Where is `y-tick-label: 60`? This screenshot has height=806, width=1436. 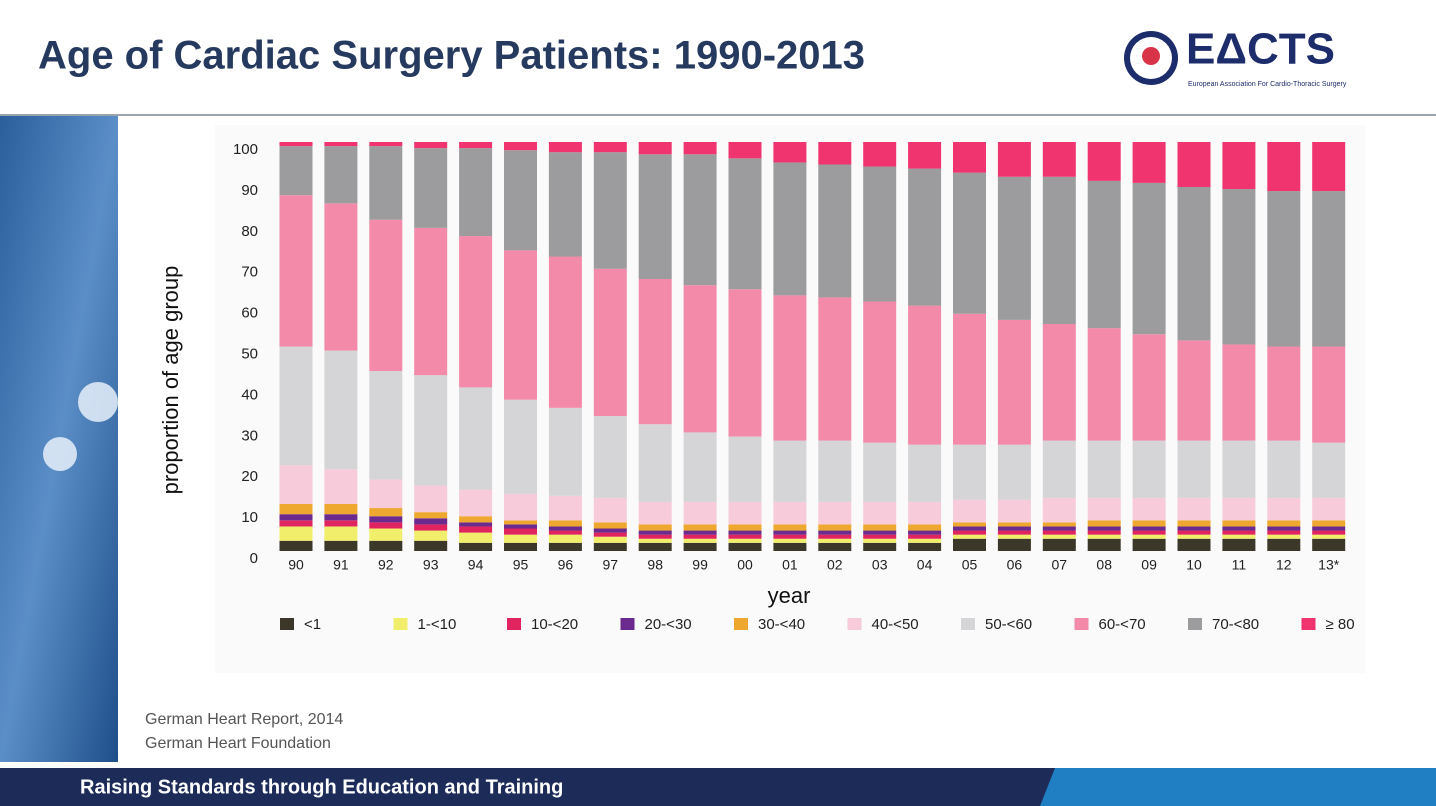
y-tick-label: 60 is located at coordinates (249, 313).